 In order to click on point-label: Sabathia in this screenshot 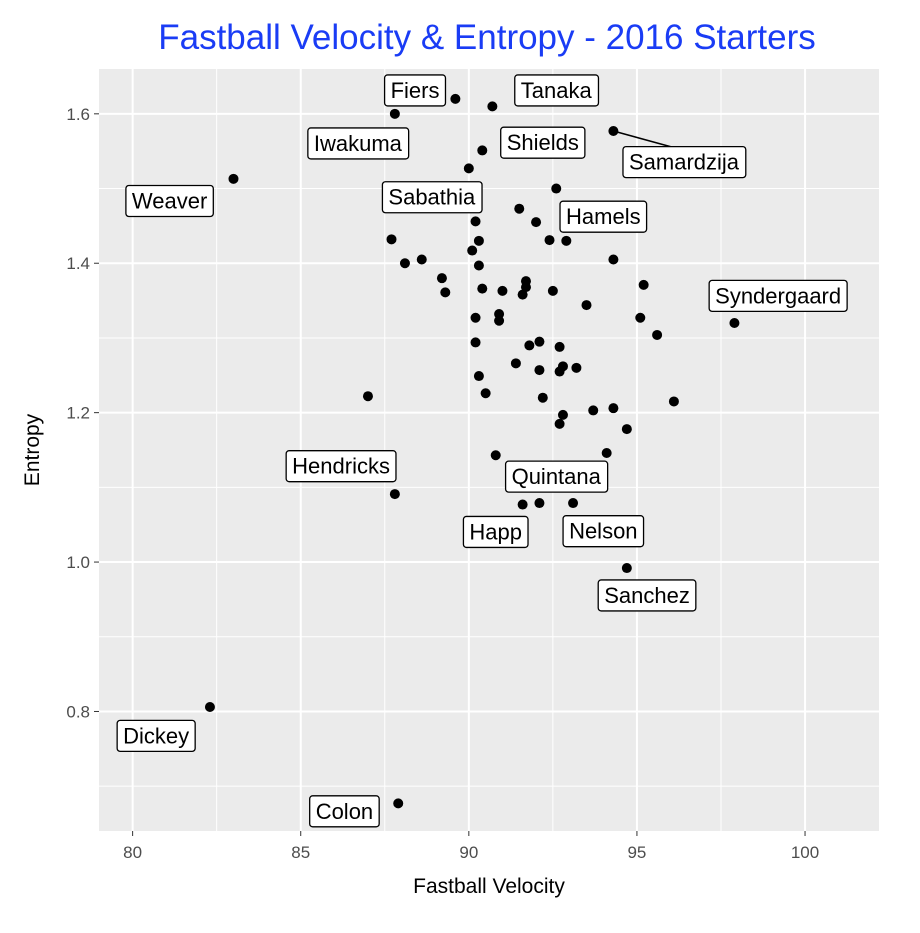, I will do `click(432, 197)`.